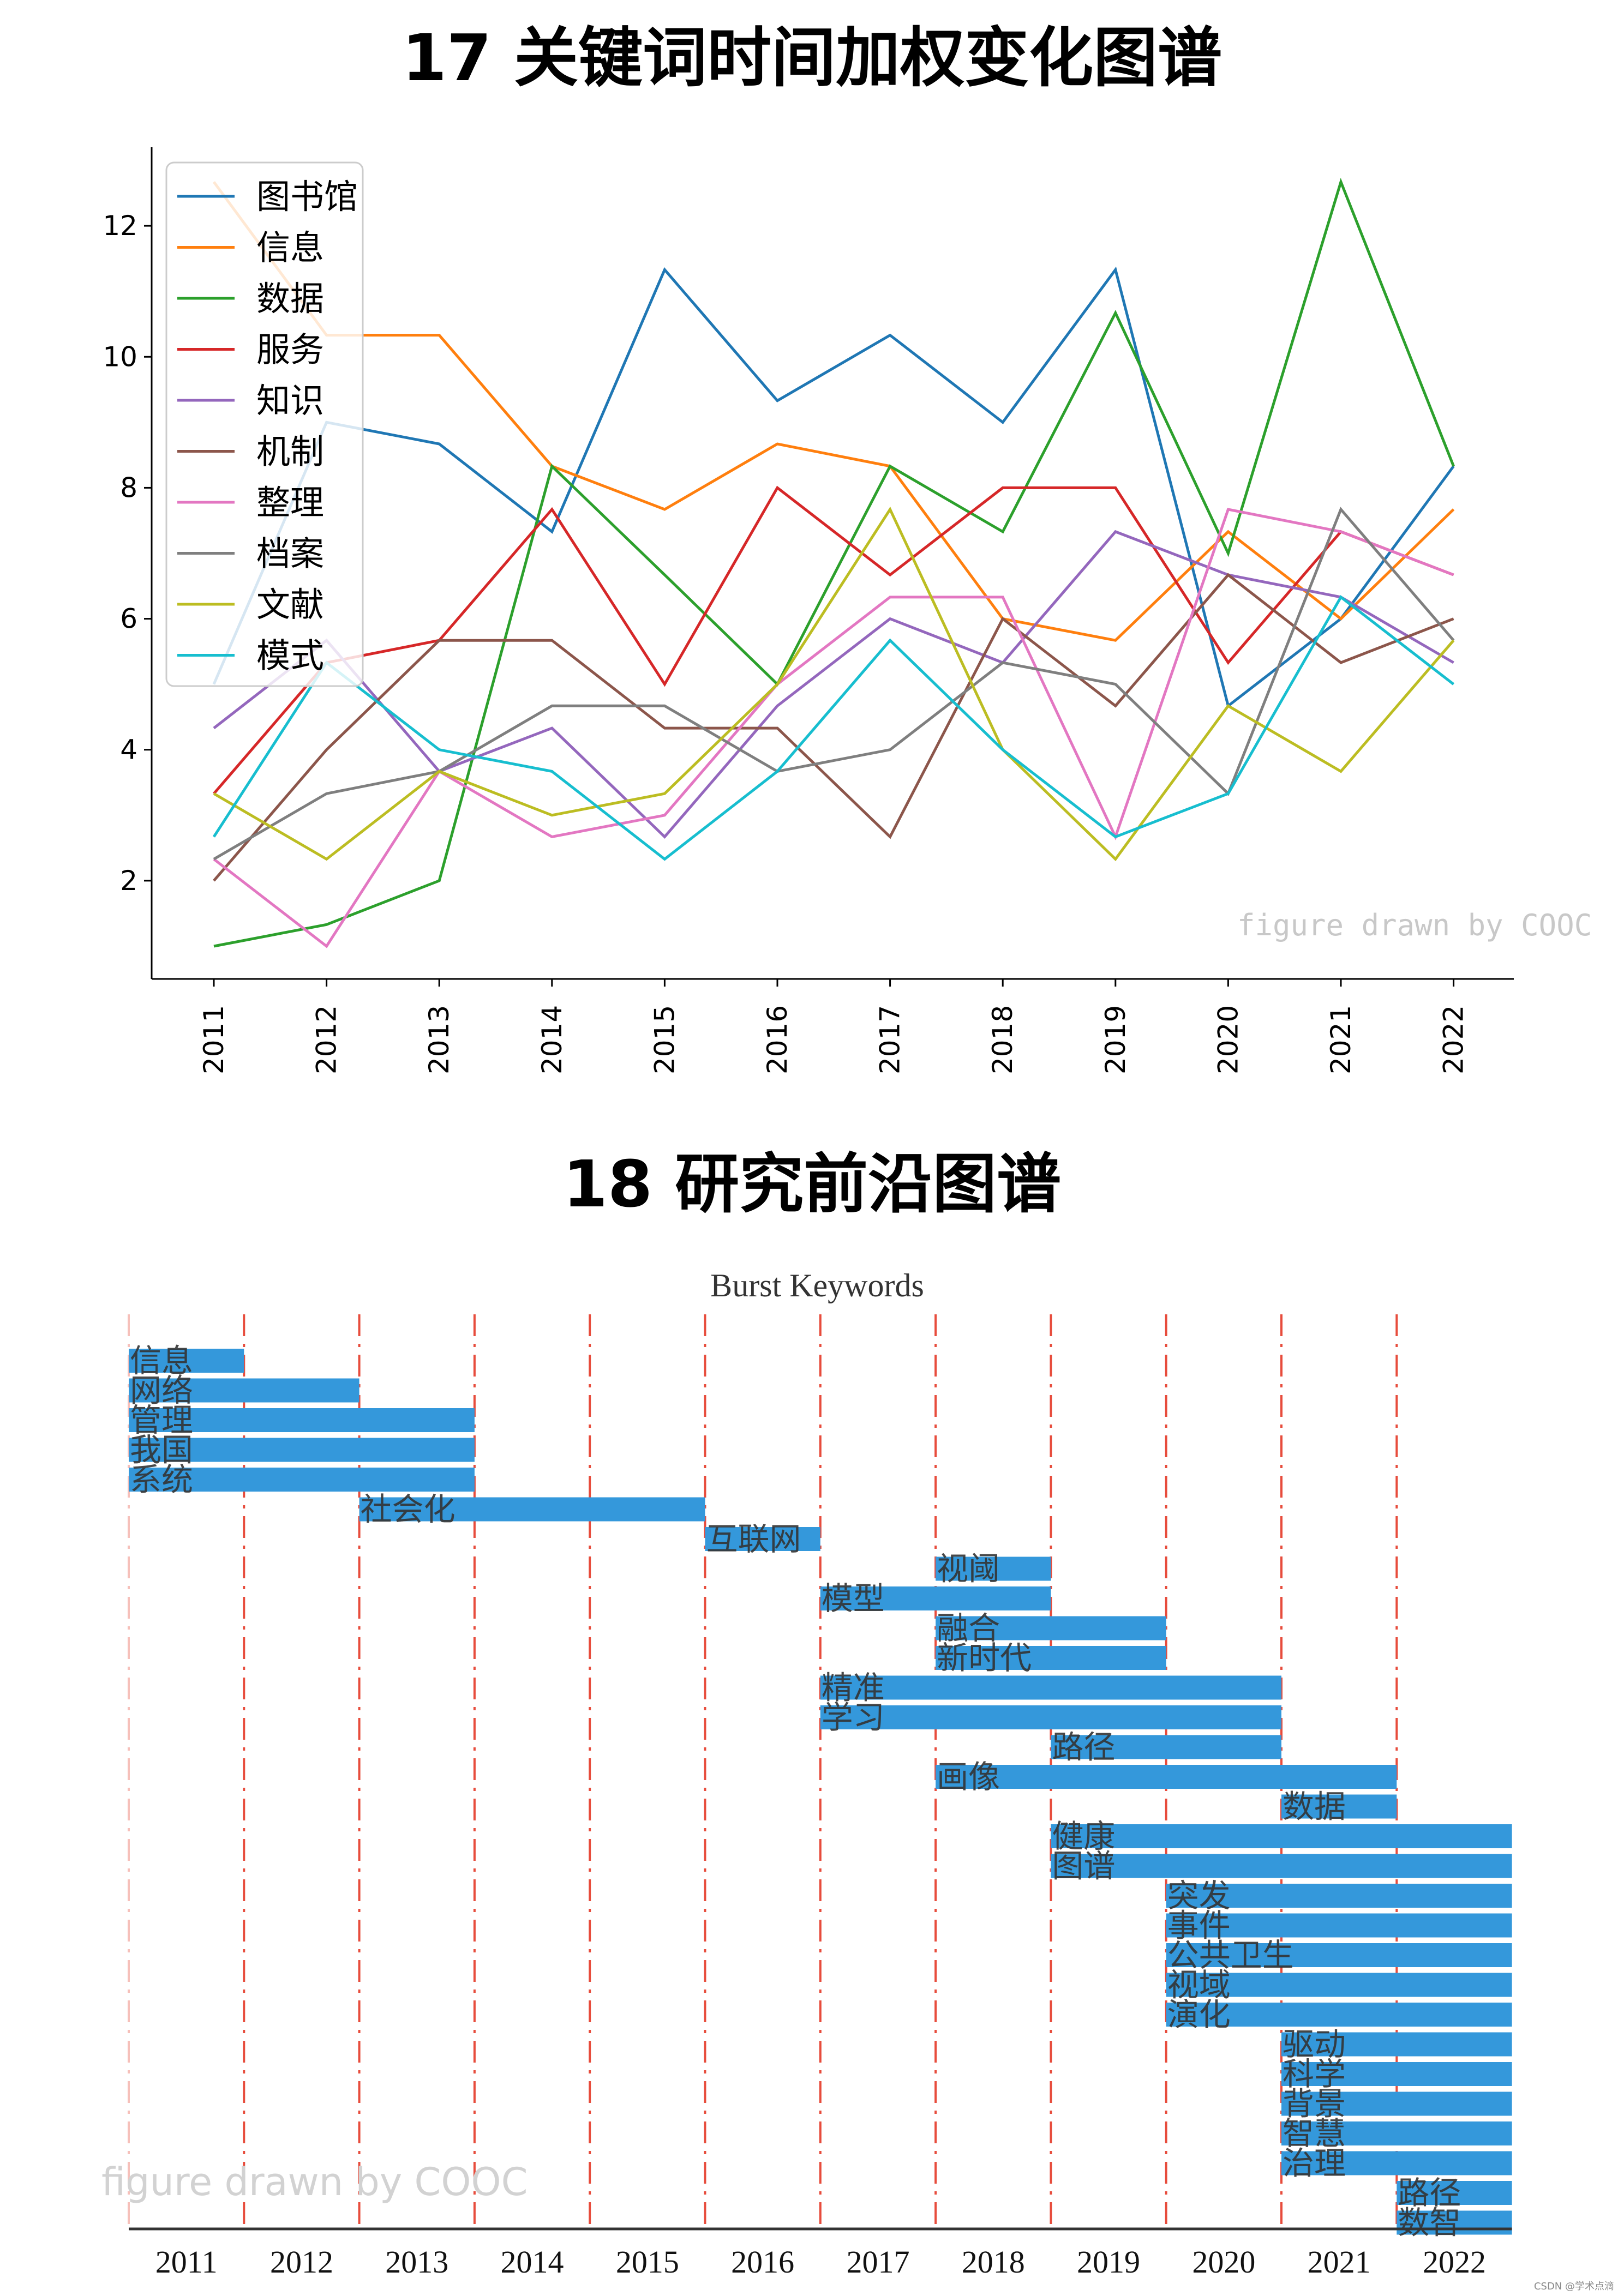  I want to click on year-label: 2012, so click(301, 2262).